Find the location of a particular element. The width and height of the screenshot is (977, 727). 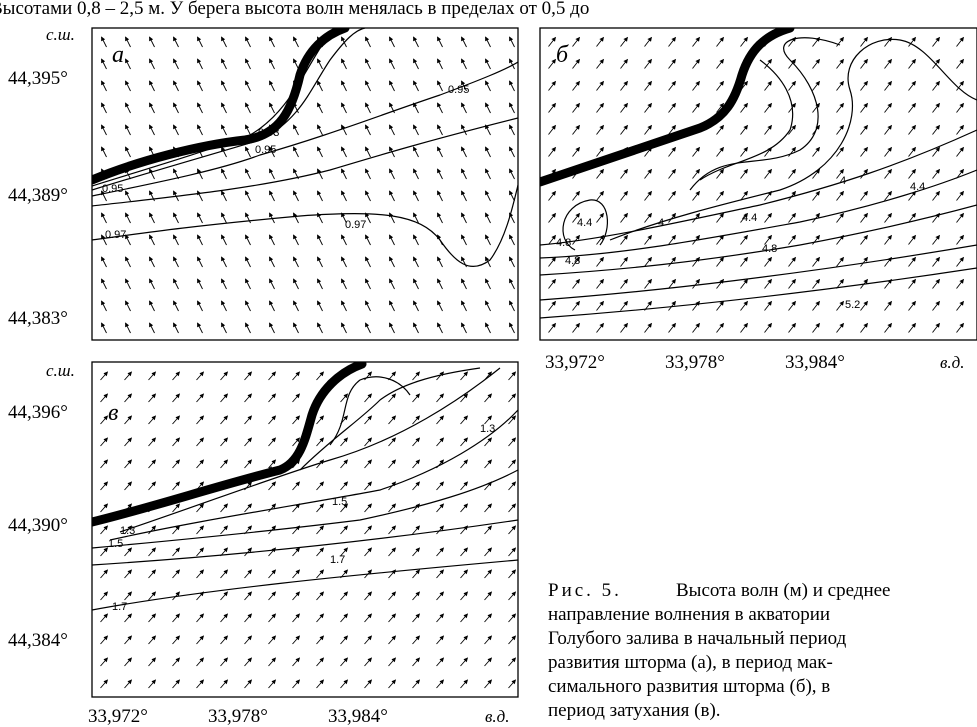

coastline is located at coordinates (229, 444).